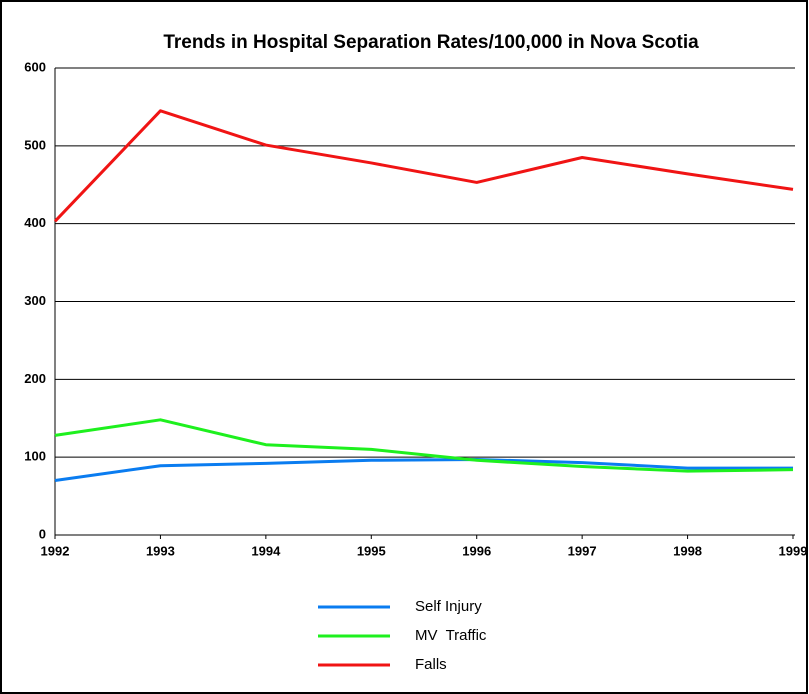  What do you see at coordinates (35, 456) in the screenshot?
I see `y-tick-label: 100` at bounding box center [35, 456].